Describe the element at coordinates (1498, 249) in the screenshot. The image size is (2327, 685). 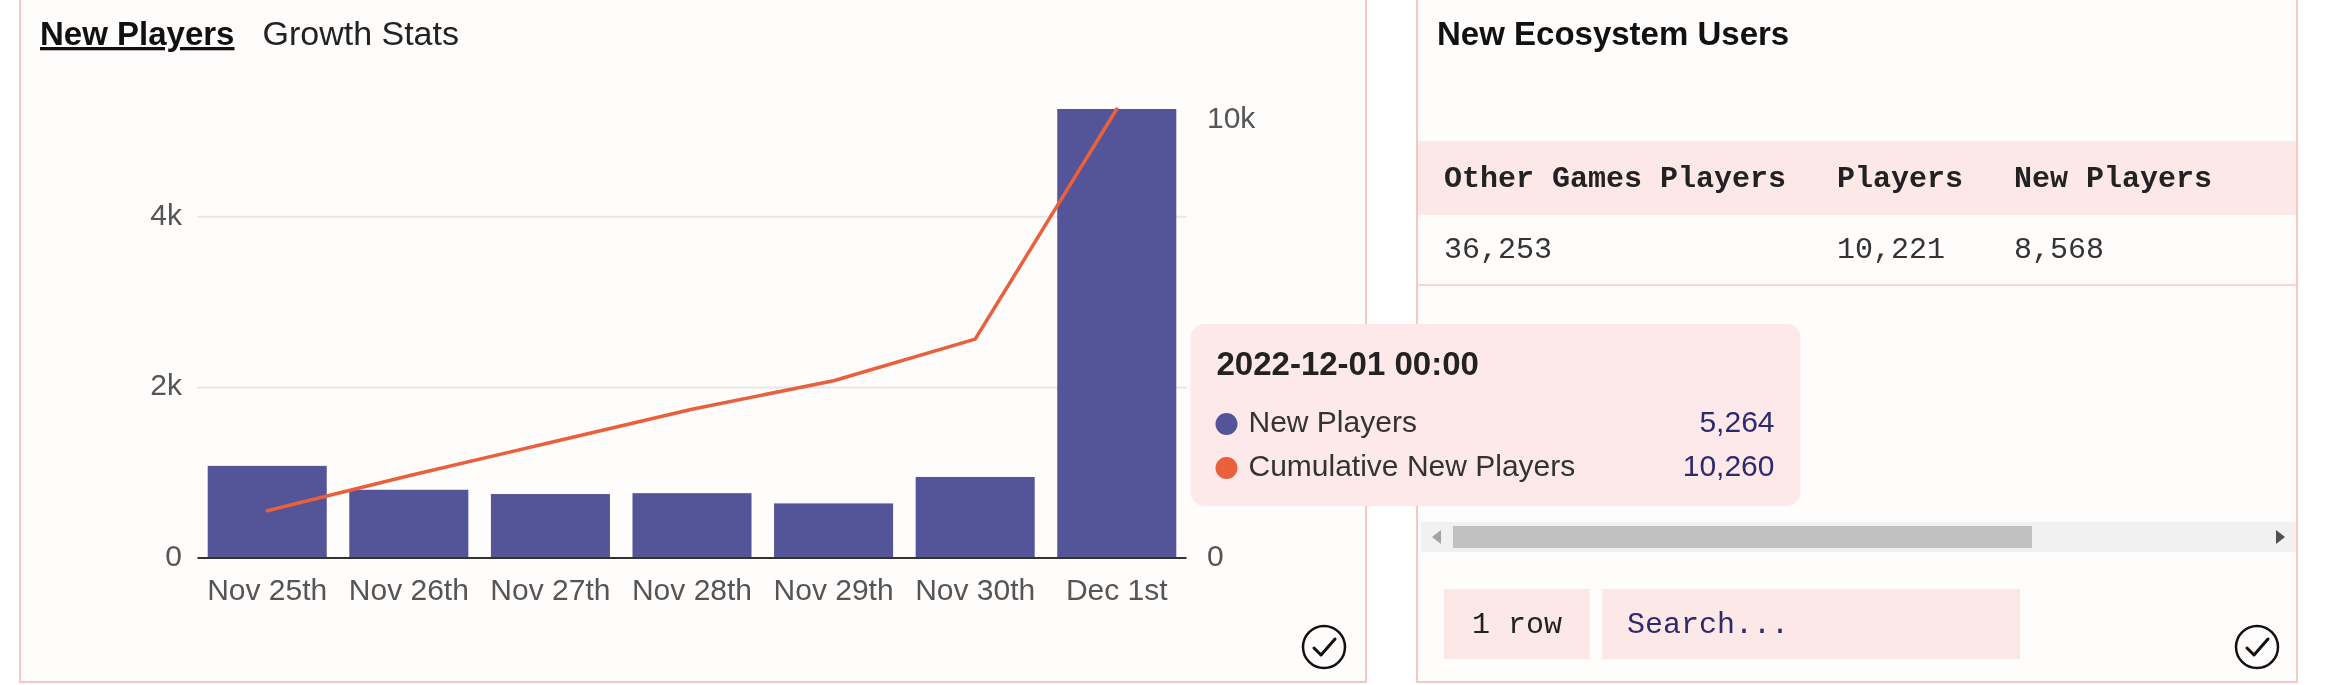
I see `text: 36,253` at that location.